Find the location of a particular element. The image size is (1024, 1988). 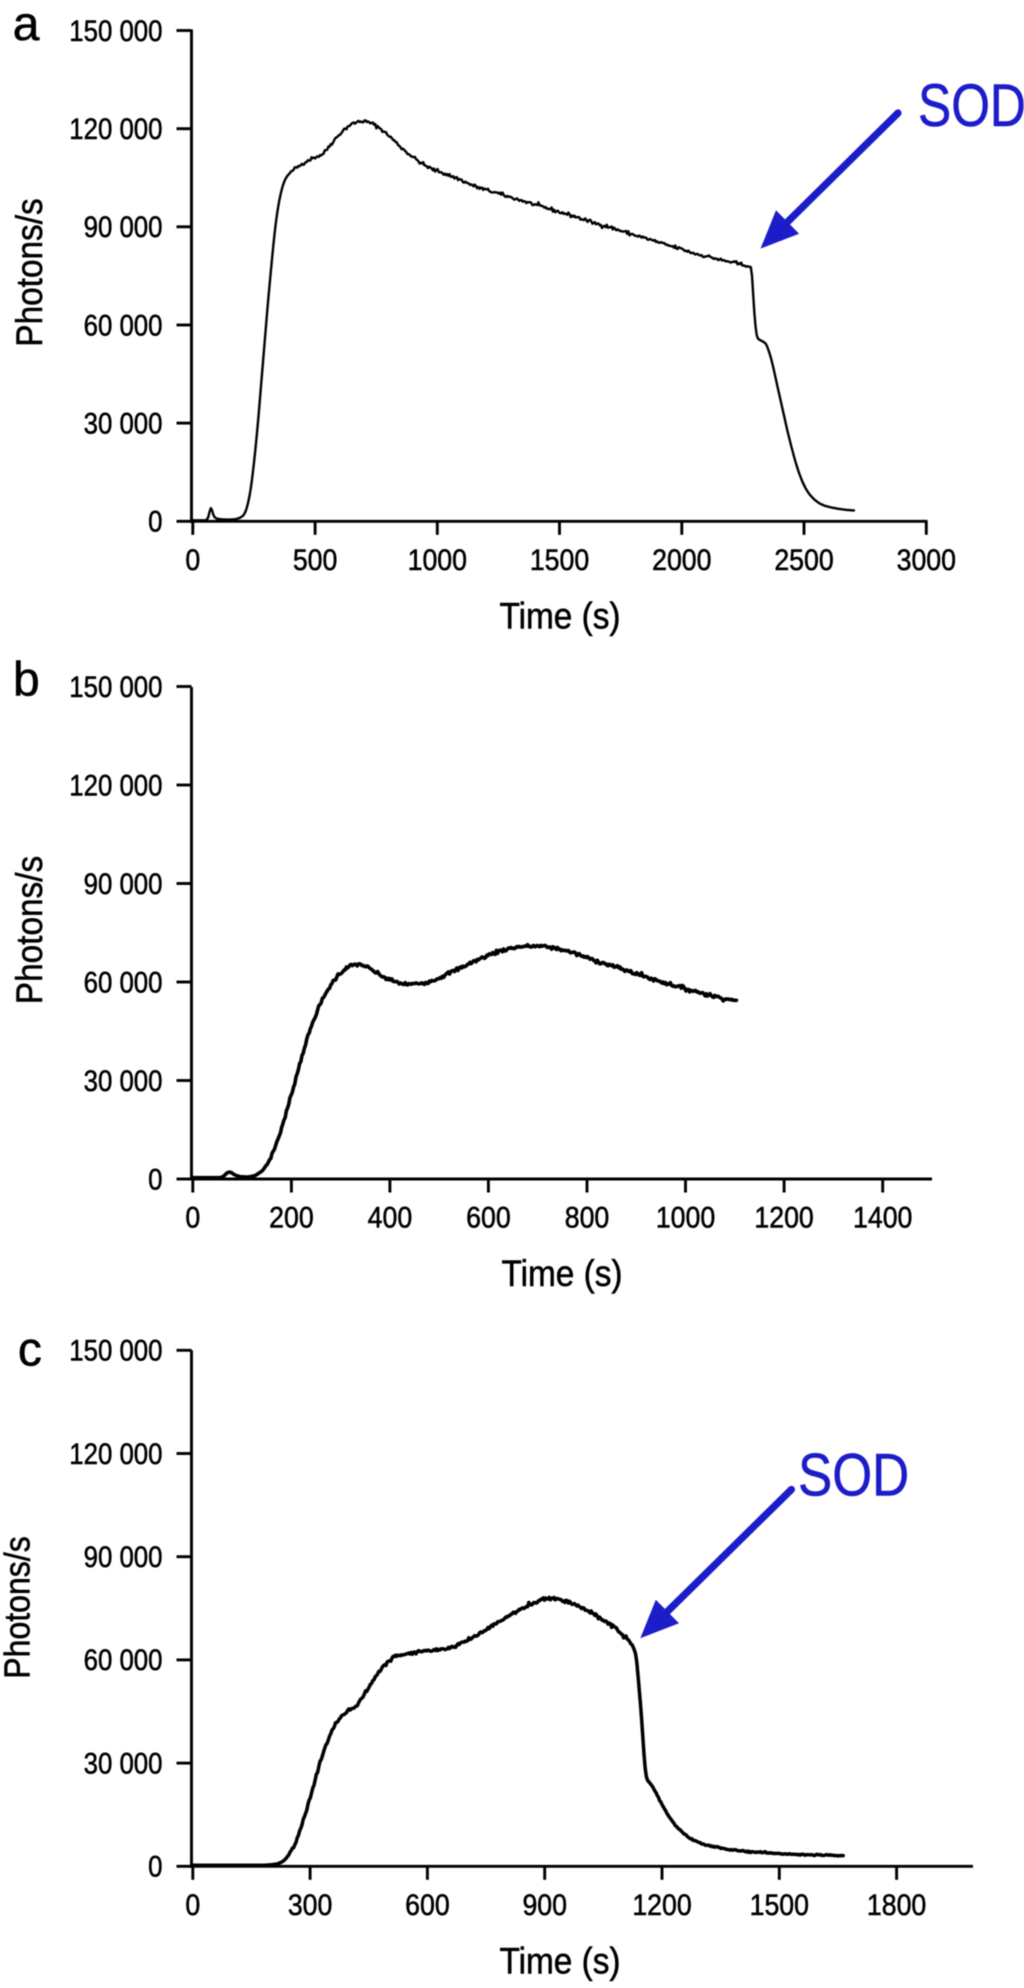

svg-text: b is located at coordinates (26, 680).